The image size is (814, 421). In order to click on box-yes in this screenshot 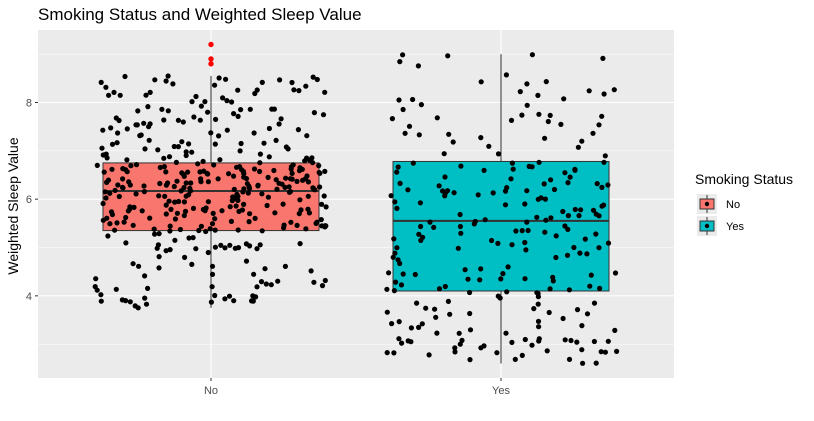, I will do `click(501, 226)`.